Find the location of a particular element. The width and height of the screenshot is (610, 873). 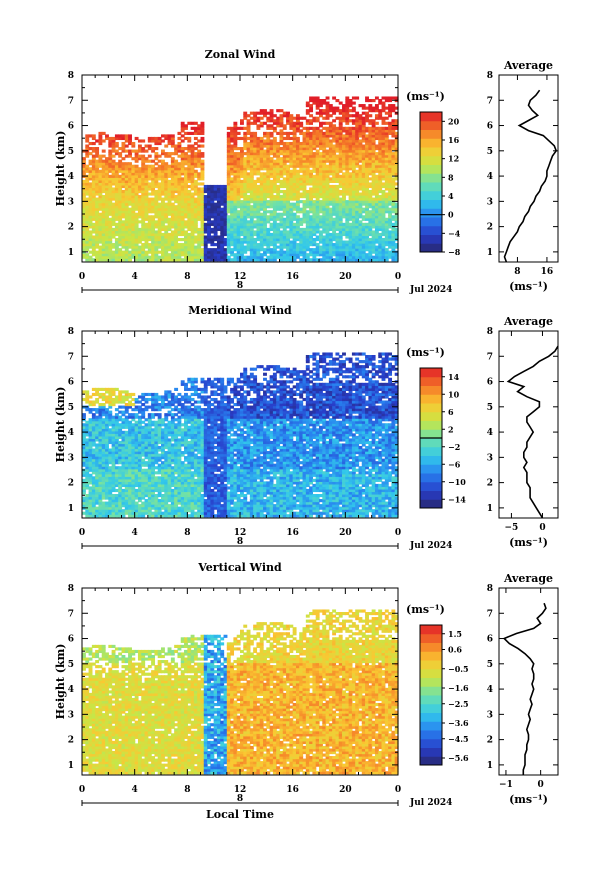

colorbar-segment is located at coordinates (431, 195).